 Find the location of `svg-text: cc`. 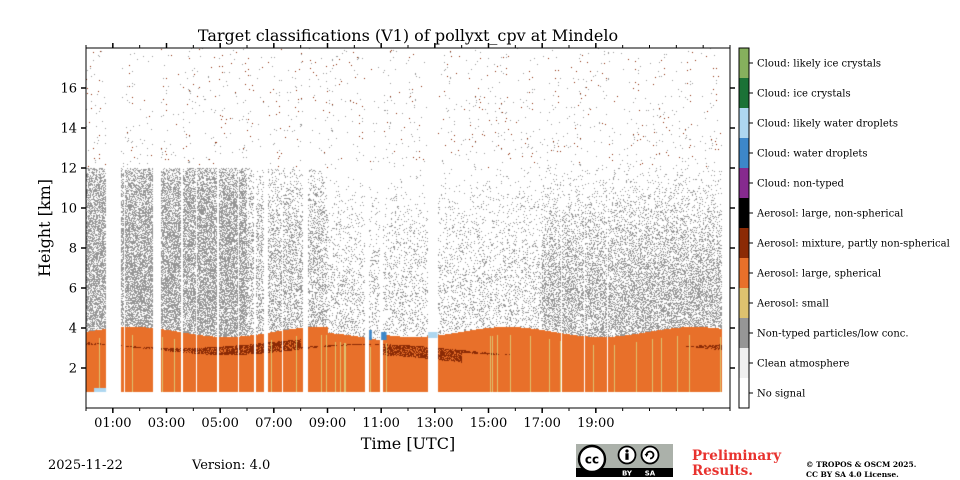

svg-text: cc is located at coordinates (592, 460).